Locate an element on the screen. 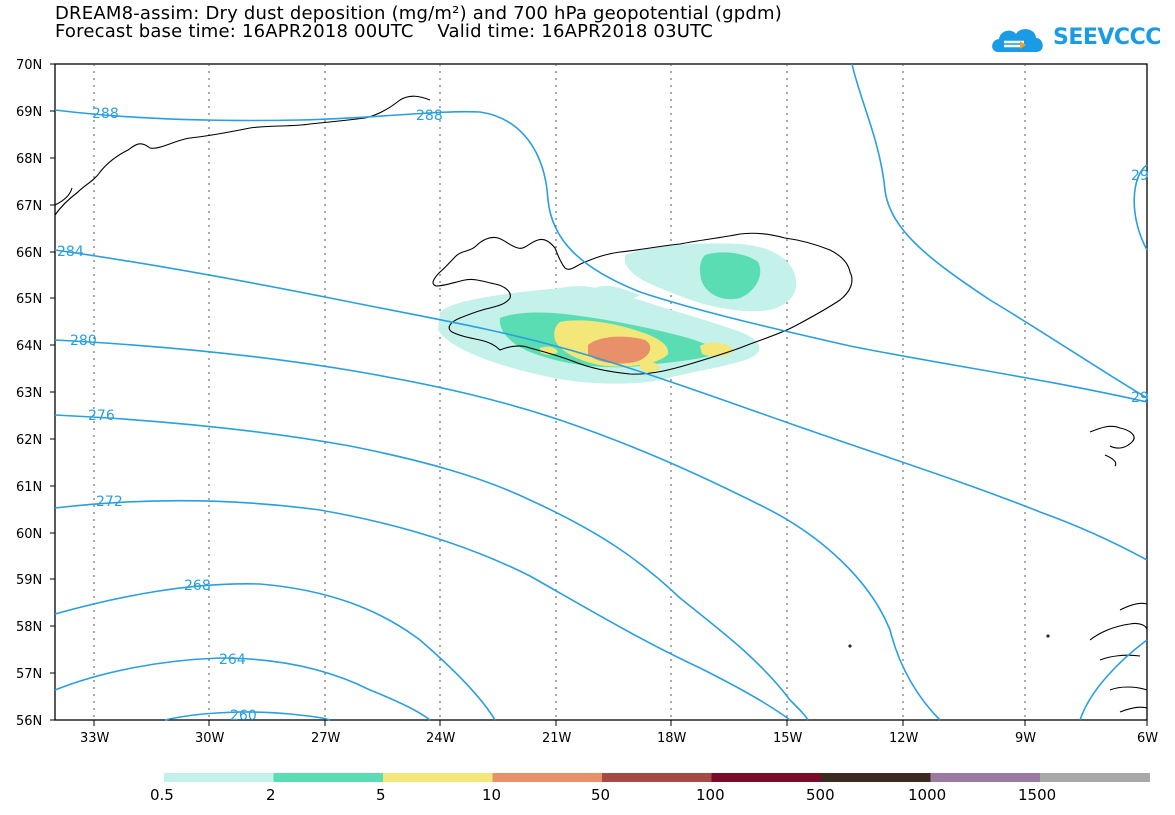  longitude-labels: 33W 30W 27W 24W 21W 18W 15W 12W 9W 6W is located at coordinates (619, 738).